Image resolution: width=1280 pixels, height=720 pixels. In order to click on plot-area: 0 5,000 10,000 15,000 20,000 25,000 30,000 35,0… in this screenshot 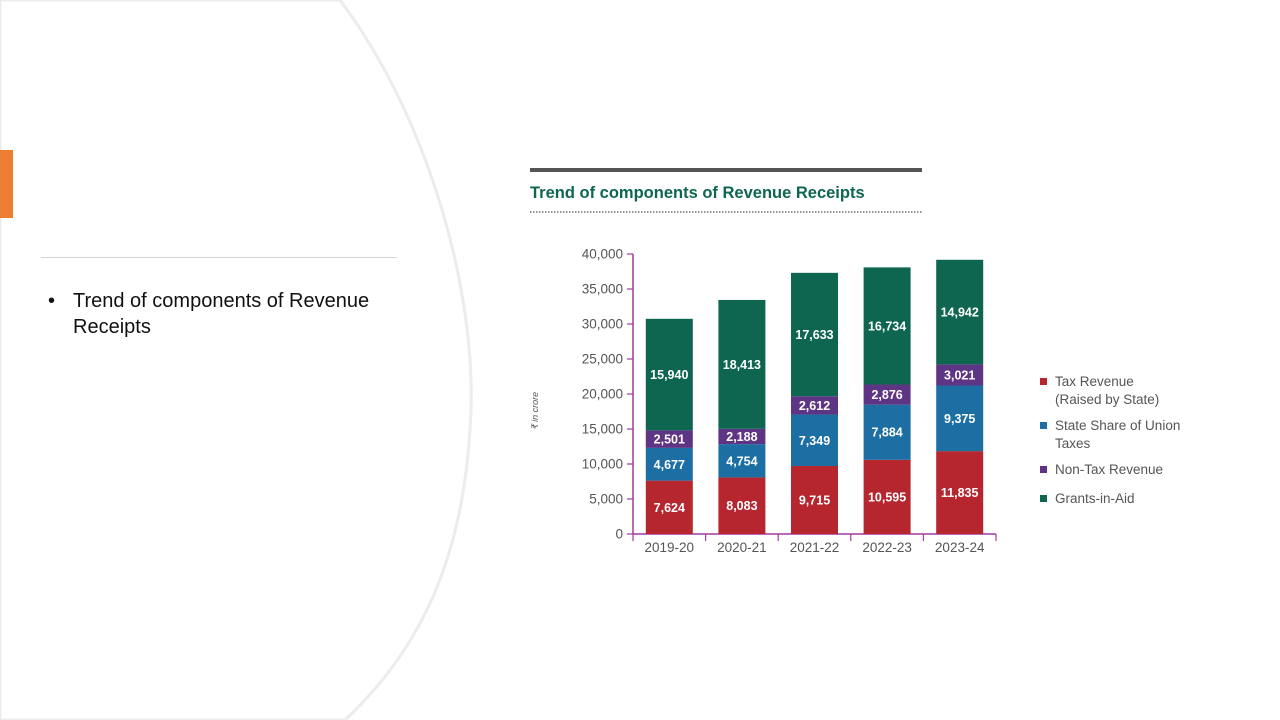, I will do `click(789, 401)`.